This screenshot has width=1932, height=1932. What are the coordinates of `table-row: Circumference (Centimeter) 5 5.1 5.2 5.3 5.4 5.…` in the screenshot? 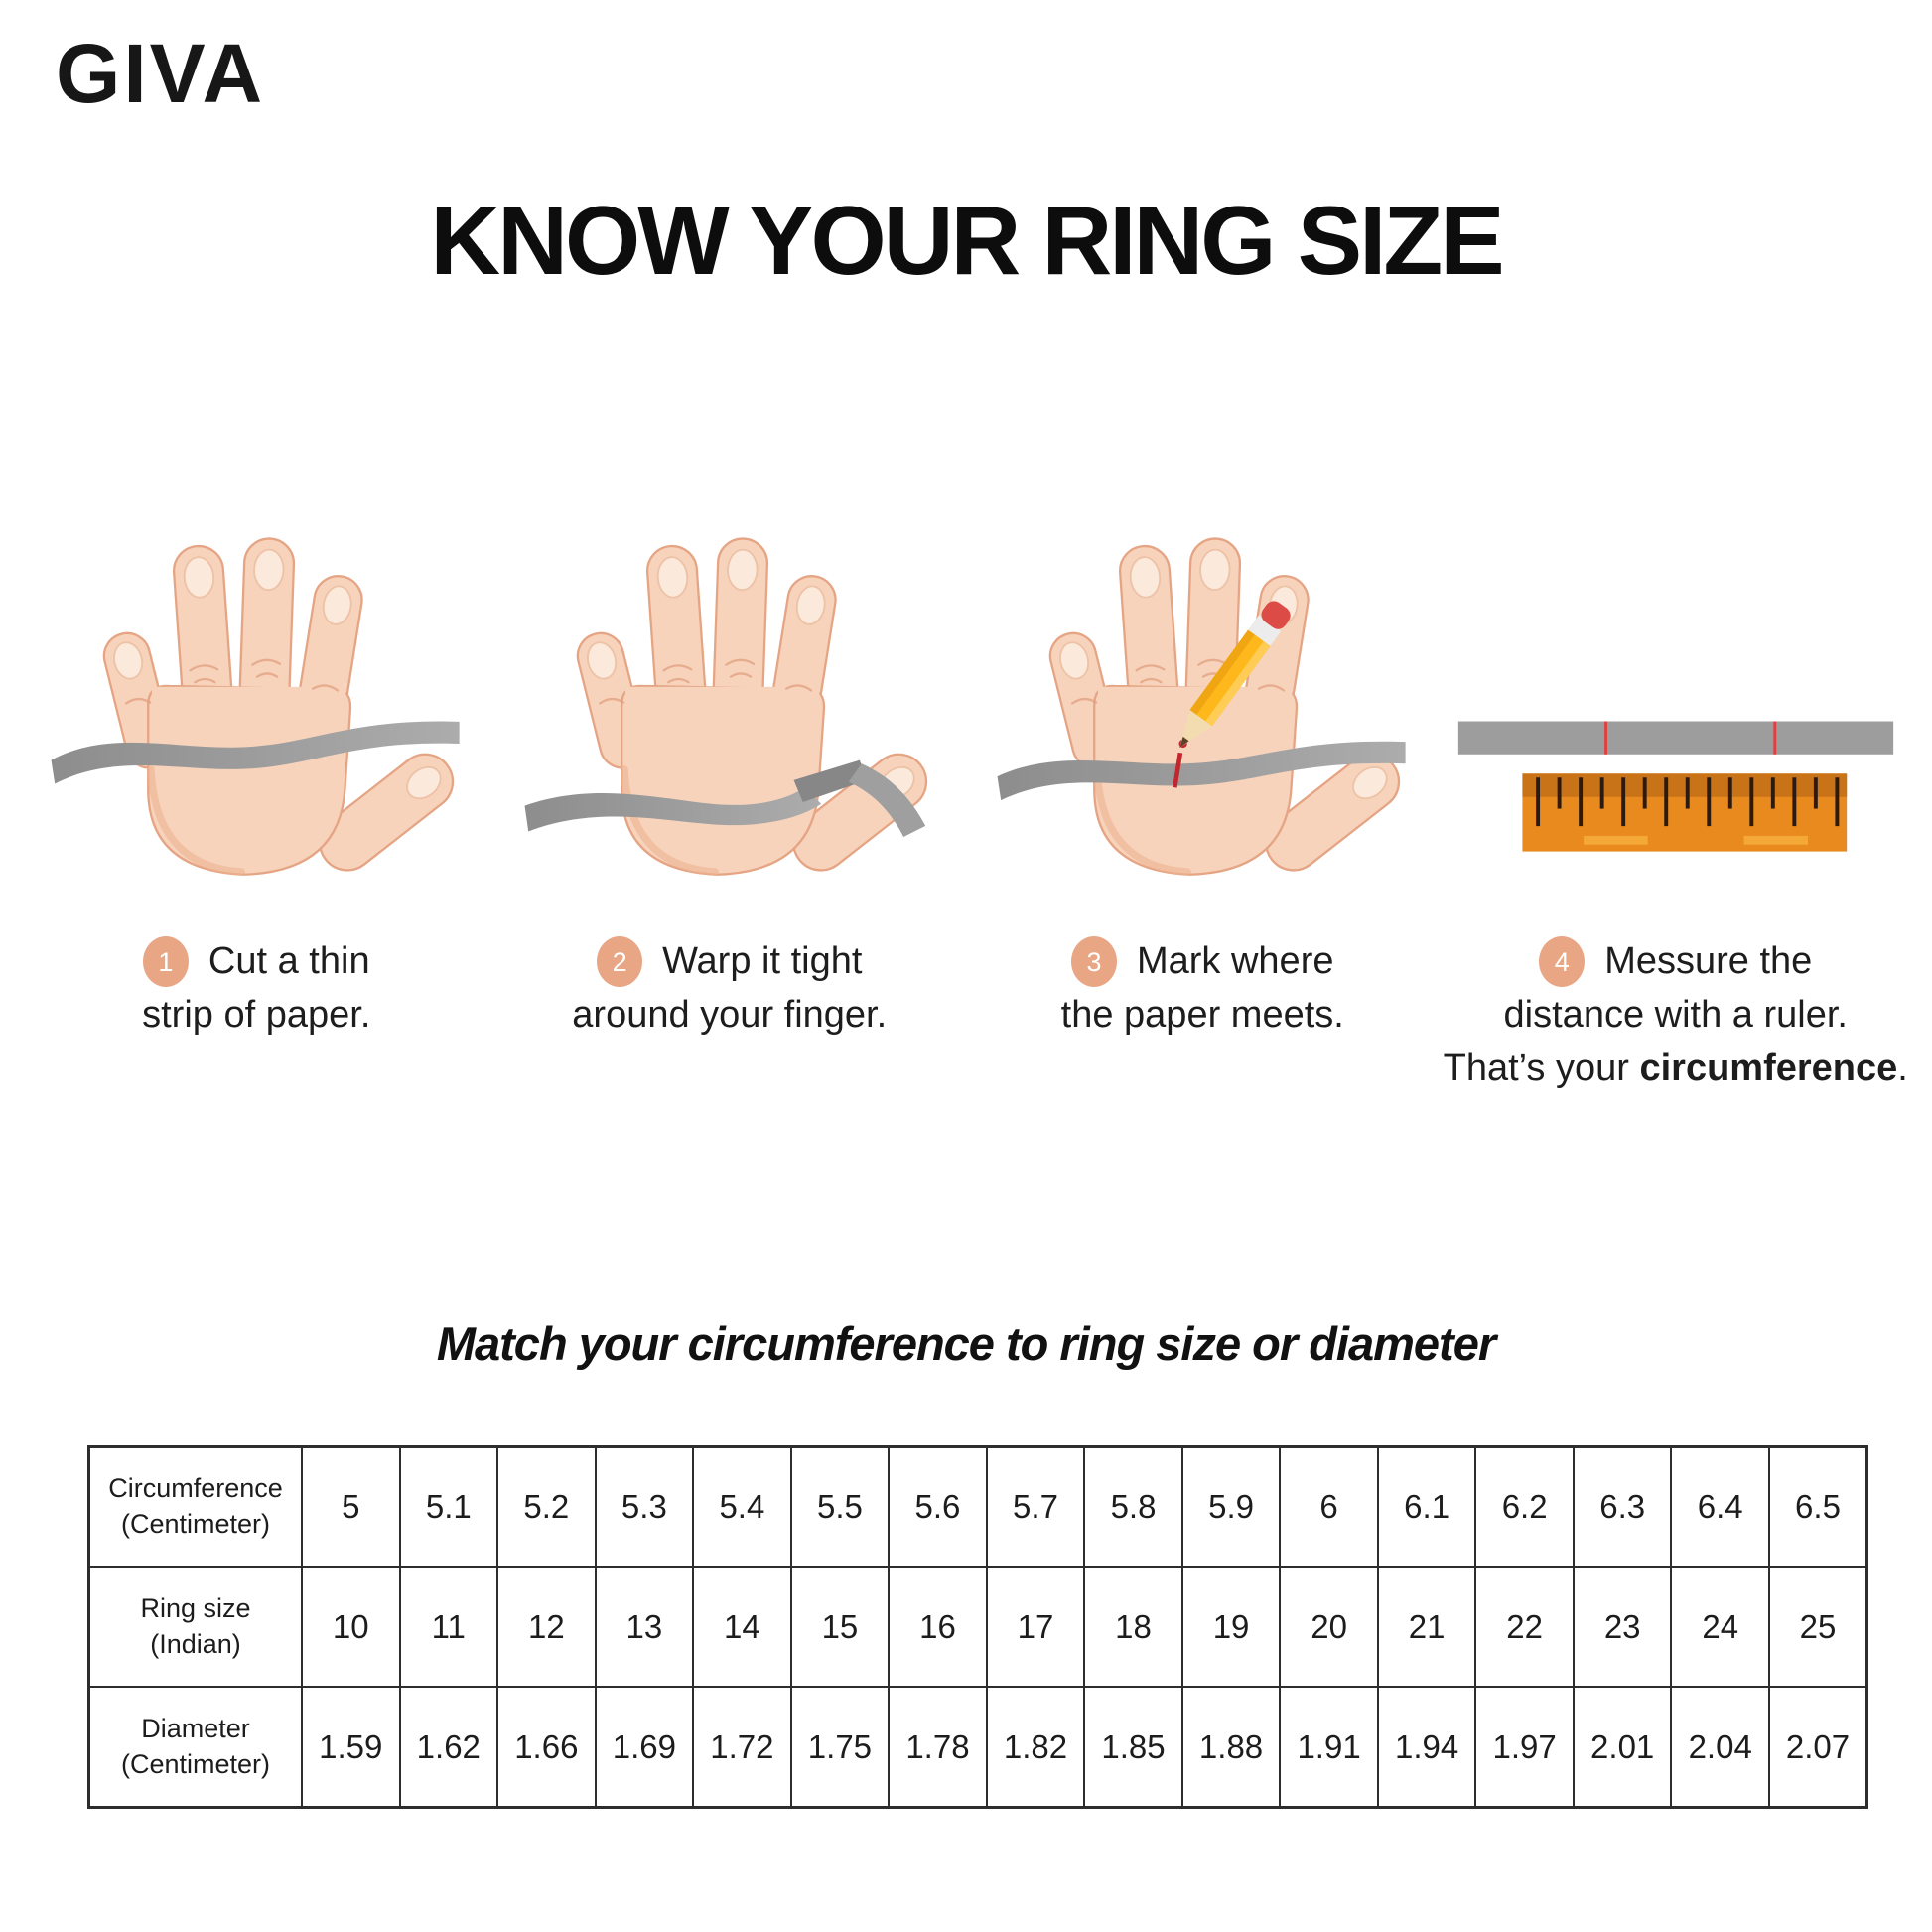 It's located at (978, 1507).